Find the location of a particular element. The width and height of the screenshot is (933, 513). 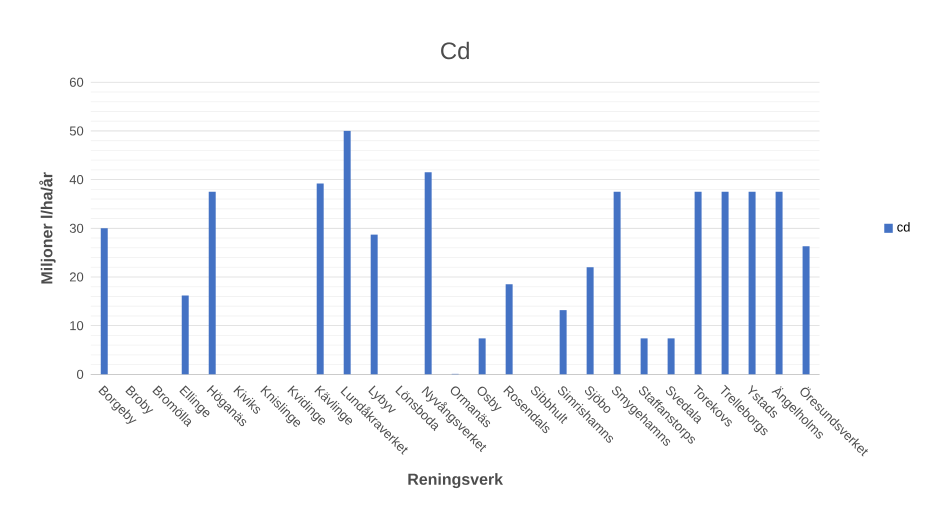

legend-label: cd is located at coordinates (903, 227).